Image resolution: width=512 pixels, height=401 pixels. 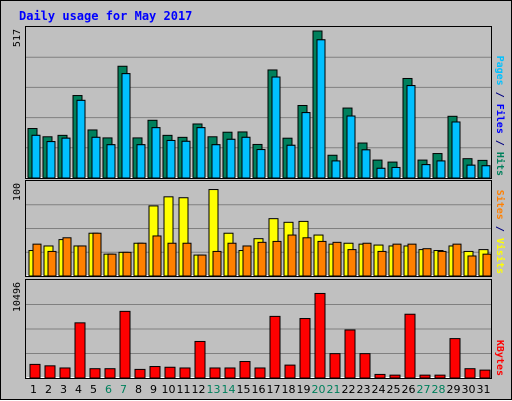 I want to click on chart-title: Daily usage for May 2017, so click(x=105, y=16).